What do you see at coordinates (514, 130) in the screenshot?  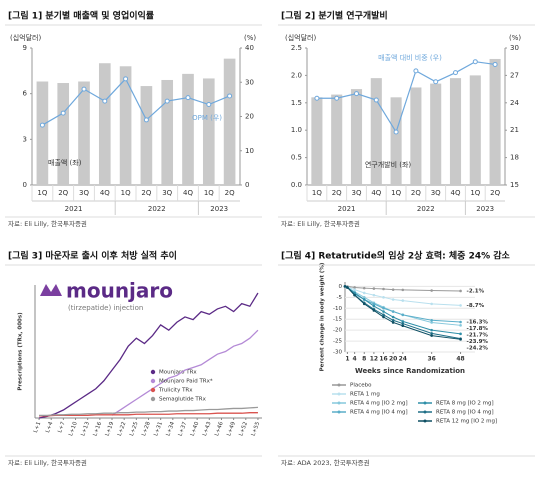 I see `y2-tick-label: 21` at bounding box center [514, 130].